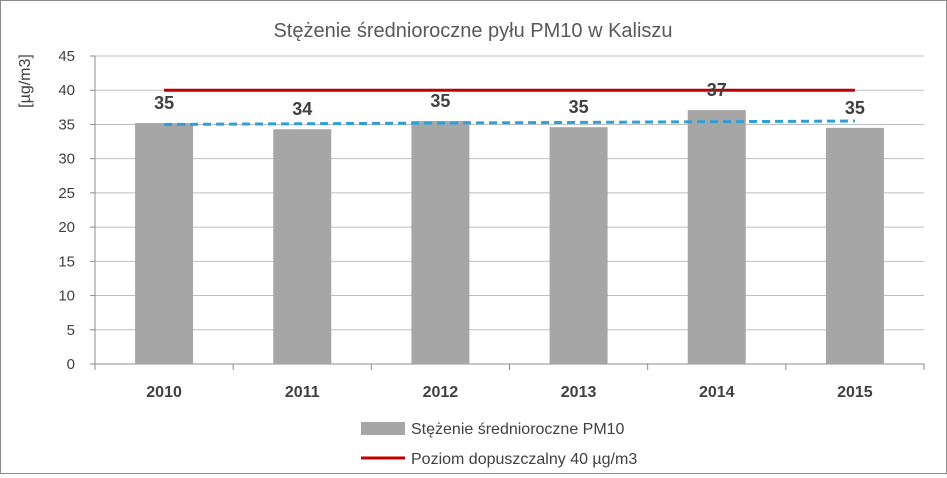  Describe the element at coordinates (302, 392) in the screenshot. I see `x-tick-label: 2011` at that location.